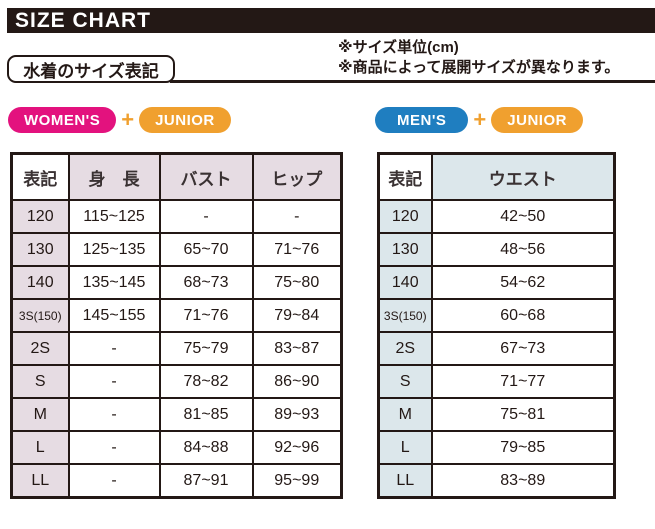 The width and height of the screenshot is (655, 529). I want to click on size-notes: ※サイズ単位(cm) ※商品によって展開サイズが異なります。, so click(495, 58).